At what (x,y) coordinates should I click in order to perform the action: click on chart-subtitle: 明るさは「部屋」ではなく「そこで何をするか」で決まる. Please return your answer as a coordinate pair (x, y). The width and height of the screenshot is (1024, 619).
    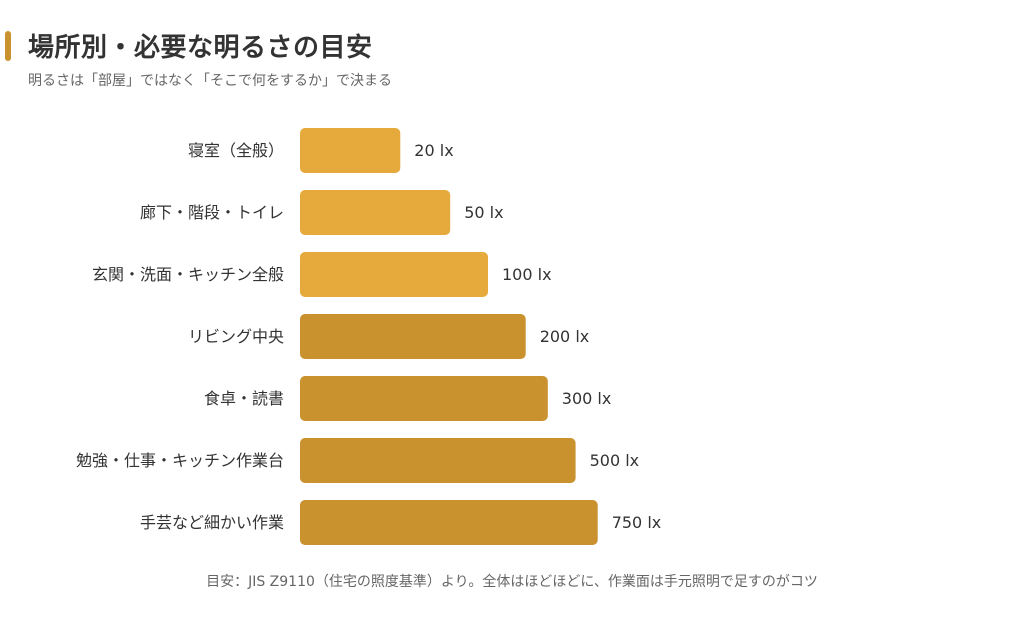
    Looking at the image, I should click on (210, 81).